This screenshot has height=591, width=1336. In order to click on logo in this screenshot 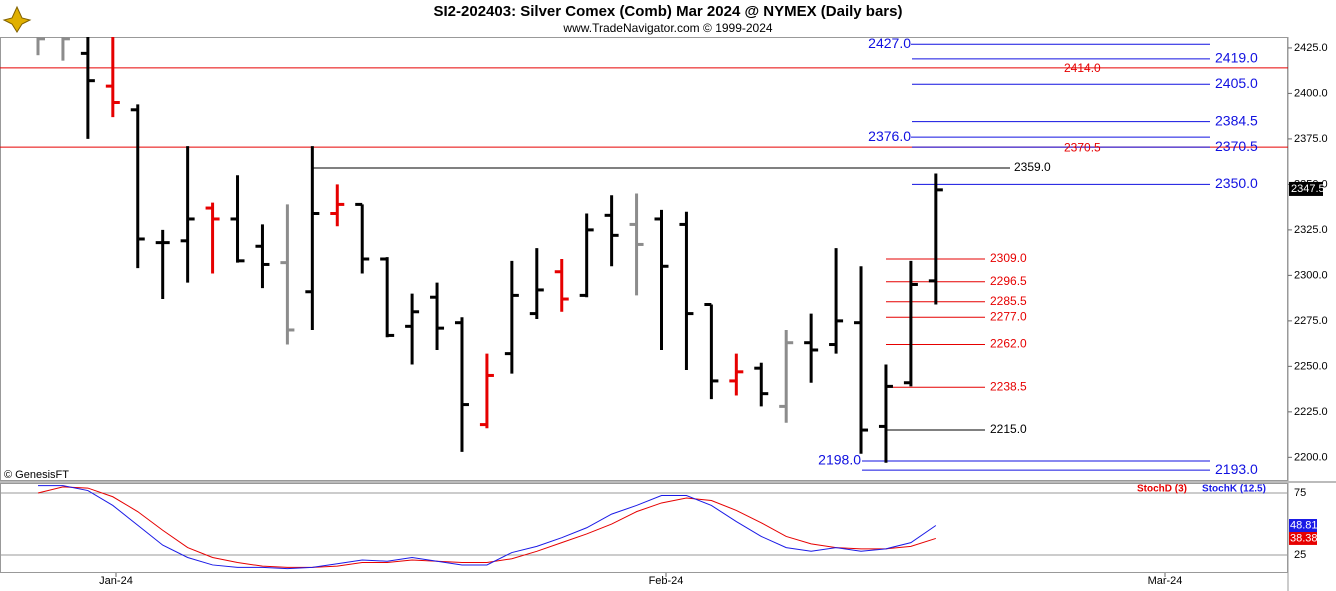, I will do `click(17, 19)`.